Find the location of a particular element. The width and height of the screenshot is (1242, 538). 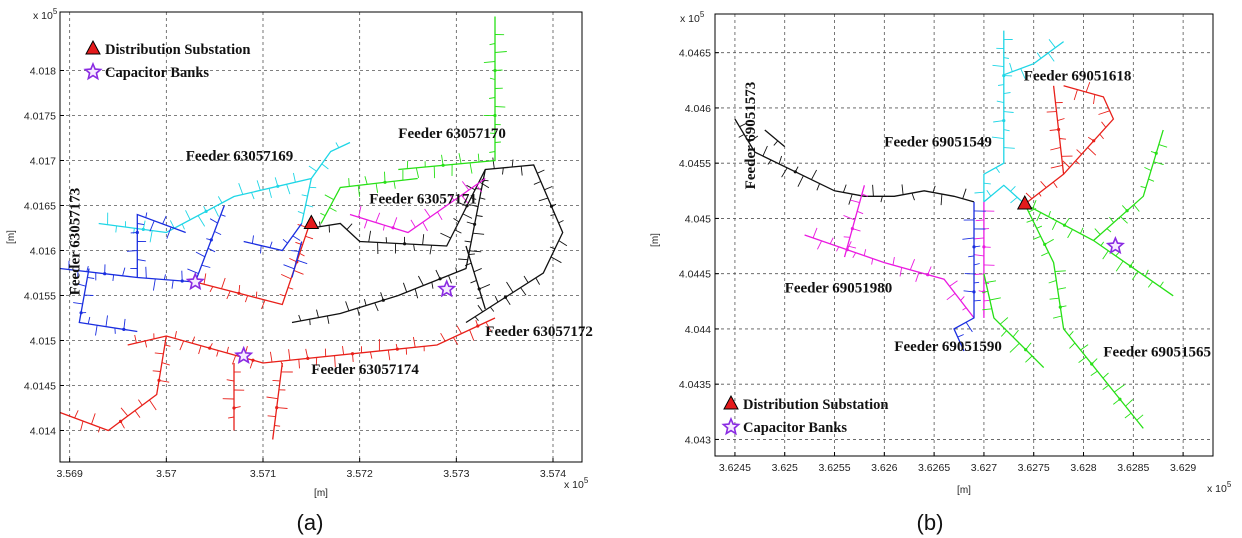

feeder-line-black is located at coordinates (475, 277).